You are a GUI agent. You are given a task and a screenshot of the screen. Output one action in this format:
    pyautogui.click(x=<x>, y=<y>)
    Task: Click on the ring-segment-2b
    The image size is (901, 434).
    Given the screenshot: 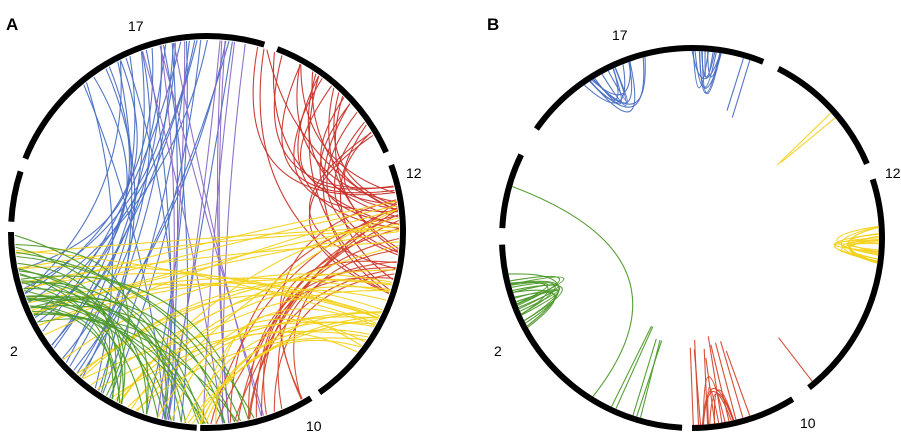 What is the action you would take?
    pyautogui.click(x=16, y=196)
    